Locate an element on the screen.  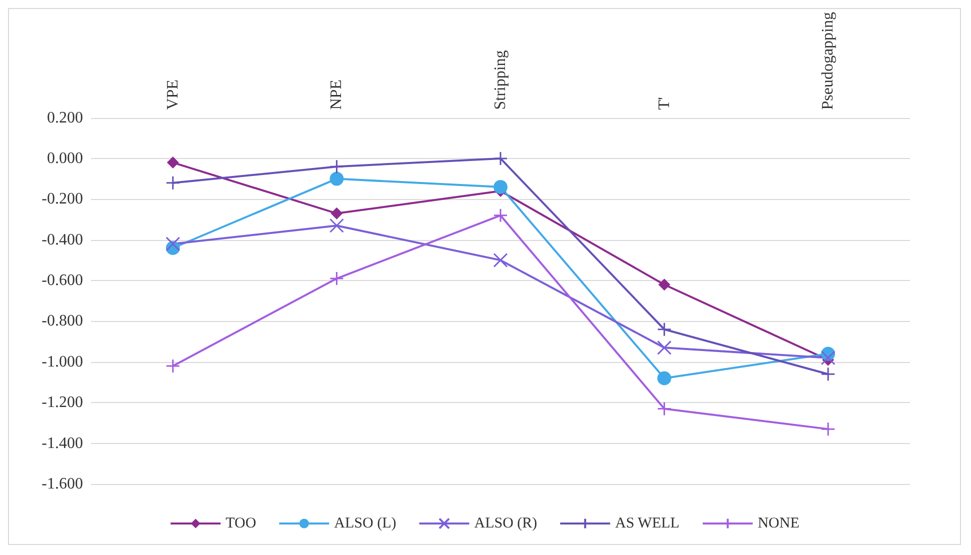
legend-label: ALSO (R) is located at coordinates (506, 524).